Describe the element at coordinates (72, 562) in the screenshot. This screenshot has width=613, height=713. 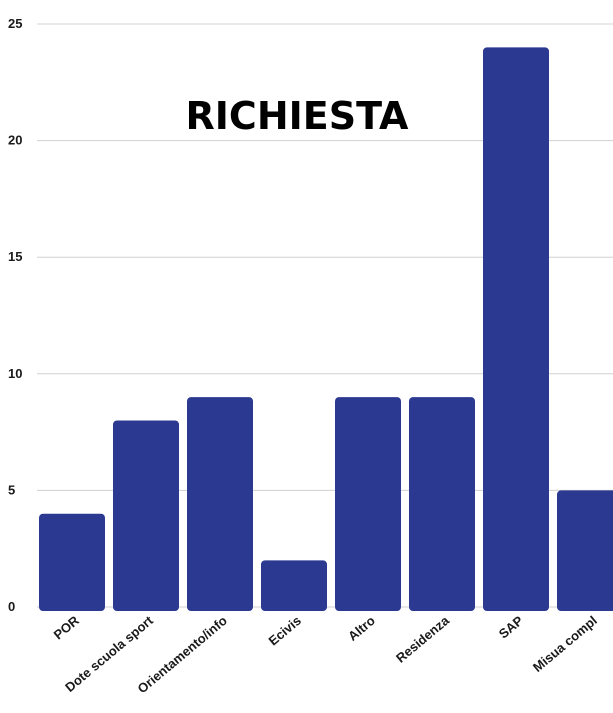
I see `bar-por` at that location.